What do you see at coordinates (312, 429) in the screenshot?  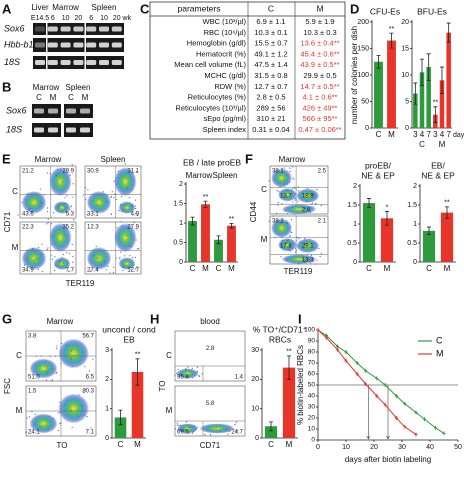 I see `y-tick-label: 10` at bounding box center [312, 429].